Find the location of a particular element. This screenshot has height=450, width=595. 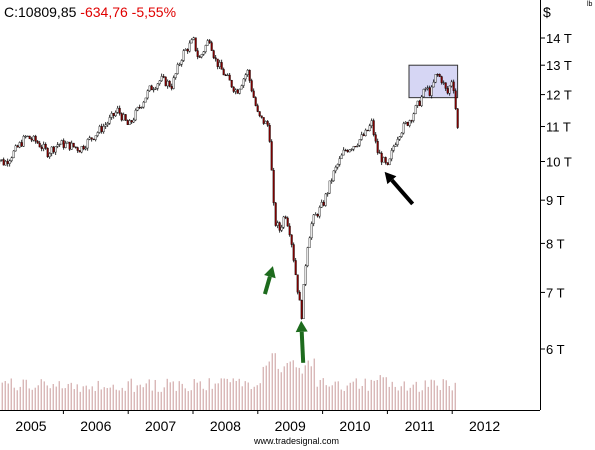

y-tick-label: 12 T is located at coordinates (559, 95).